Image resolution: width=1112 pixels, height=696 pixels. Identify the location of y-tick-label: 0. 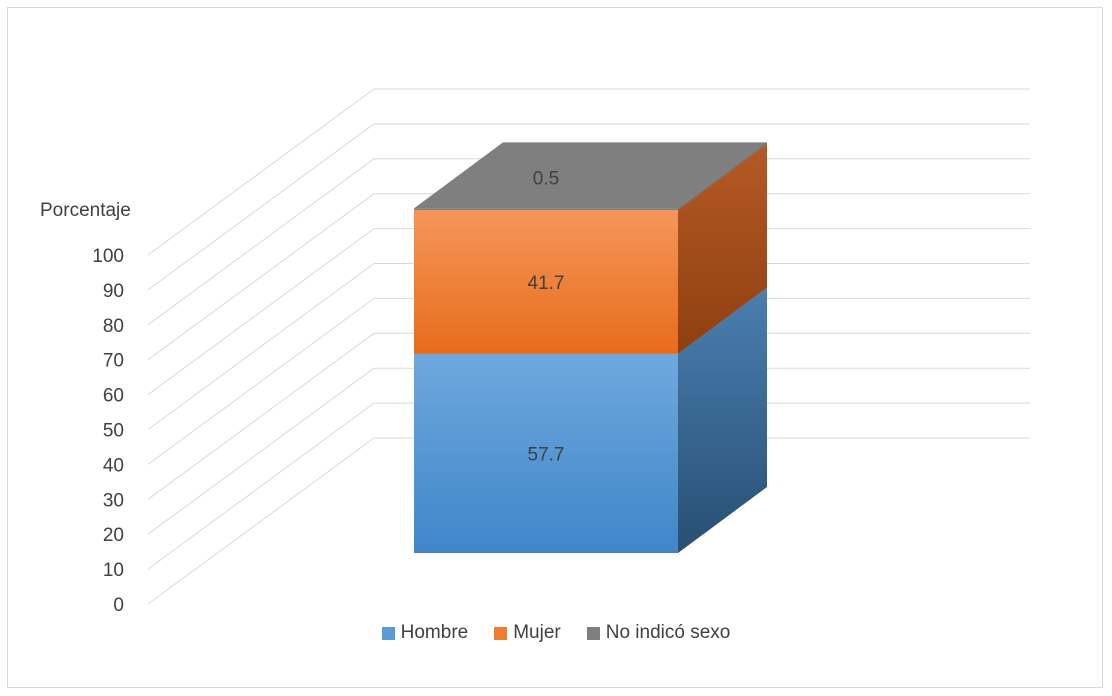
(118, 605).